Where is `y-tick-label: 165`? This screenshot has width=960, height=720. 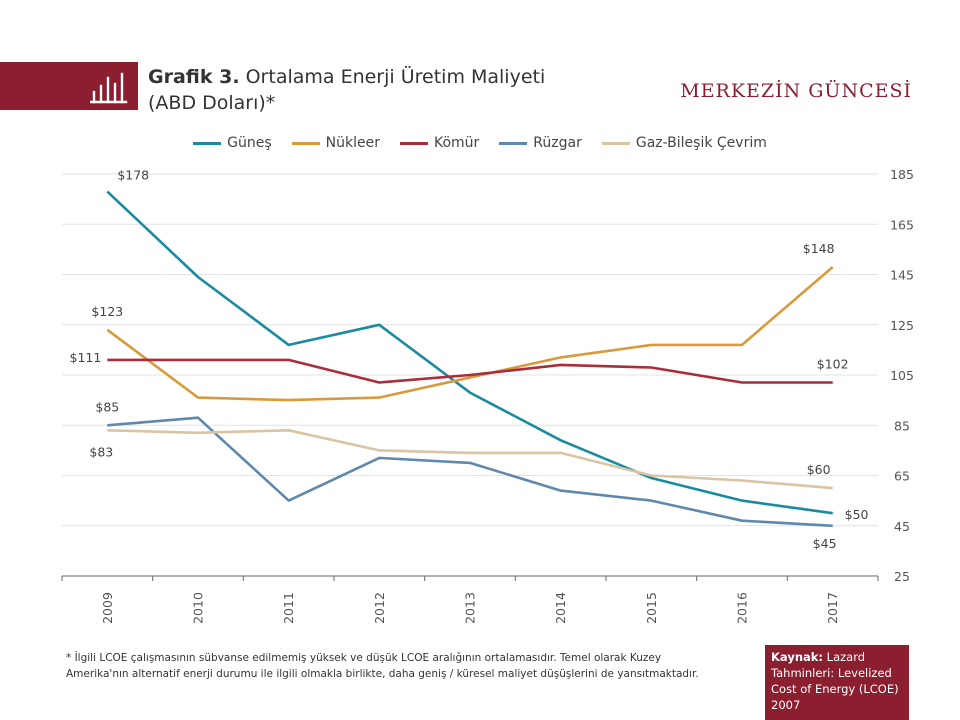 y-tick-label: 165 is located at coordinates (902, 224).